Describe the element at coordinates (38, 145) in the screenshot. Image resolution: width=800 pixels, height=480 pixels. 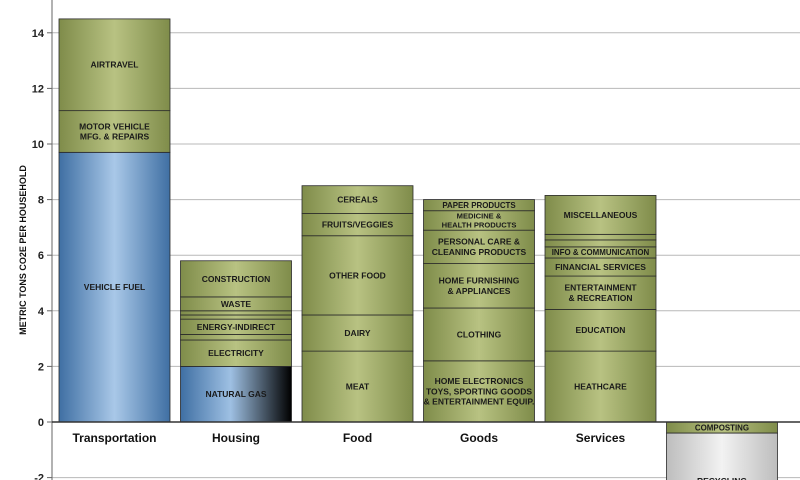
I see `y-tick-label: 10` at that location.